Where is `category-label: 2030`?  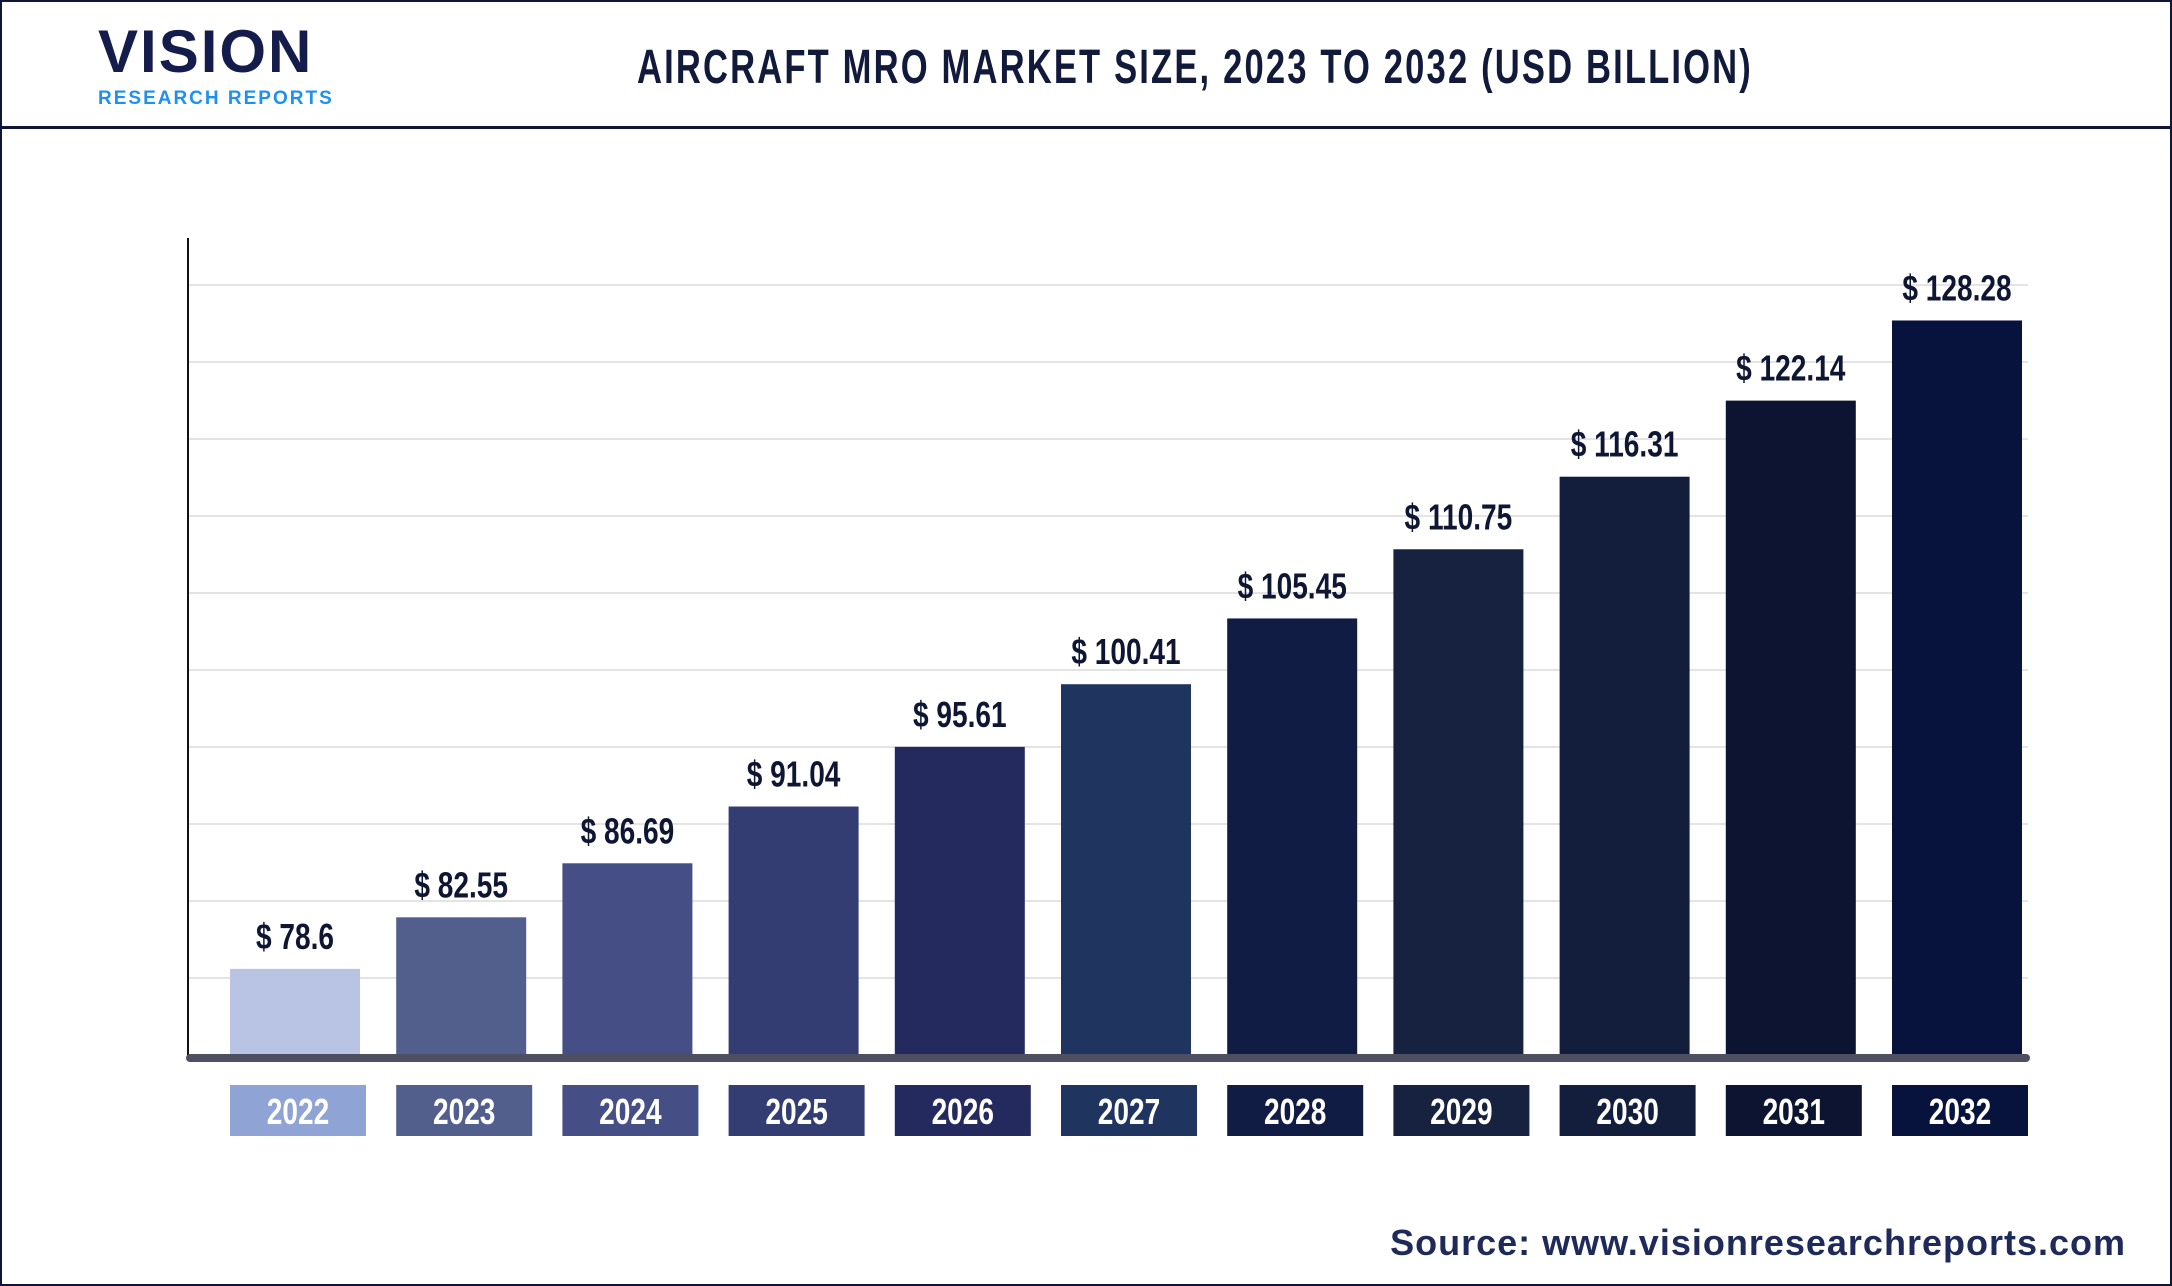 category-label: 2030 is located at coordinates (1627, 1112).